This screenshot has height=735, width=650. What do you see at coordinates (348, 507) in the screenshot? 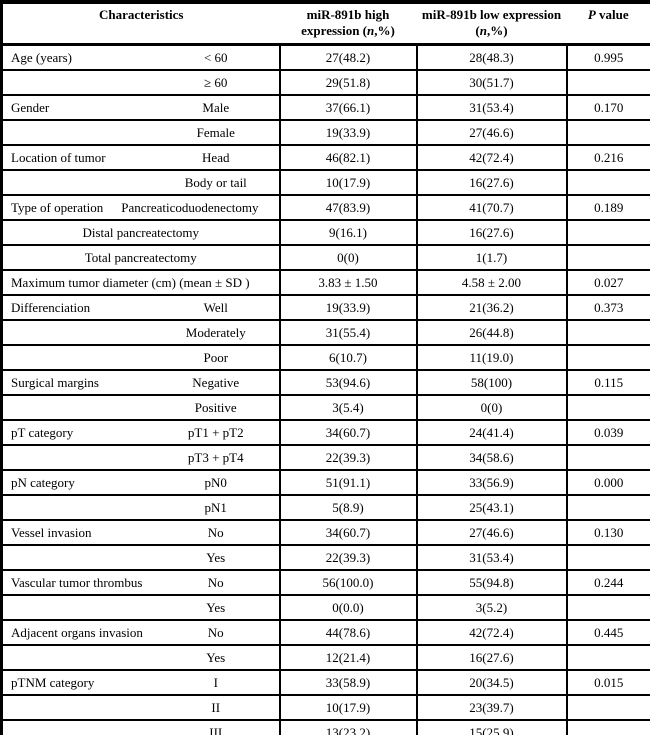
I see `mir-high-value-cell: 5(8.9)` at bounding box center [348, 507].